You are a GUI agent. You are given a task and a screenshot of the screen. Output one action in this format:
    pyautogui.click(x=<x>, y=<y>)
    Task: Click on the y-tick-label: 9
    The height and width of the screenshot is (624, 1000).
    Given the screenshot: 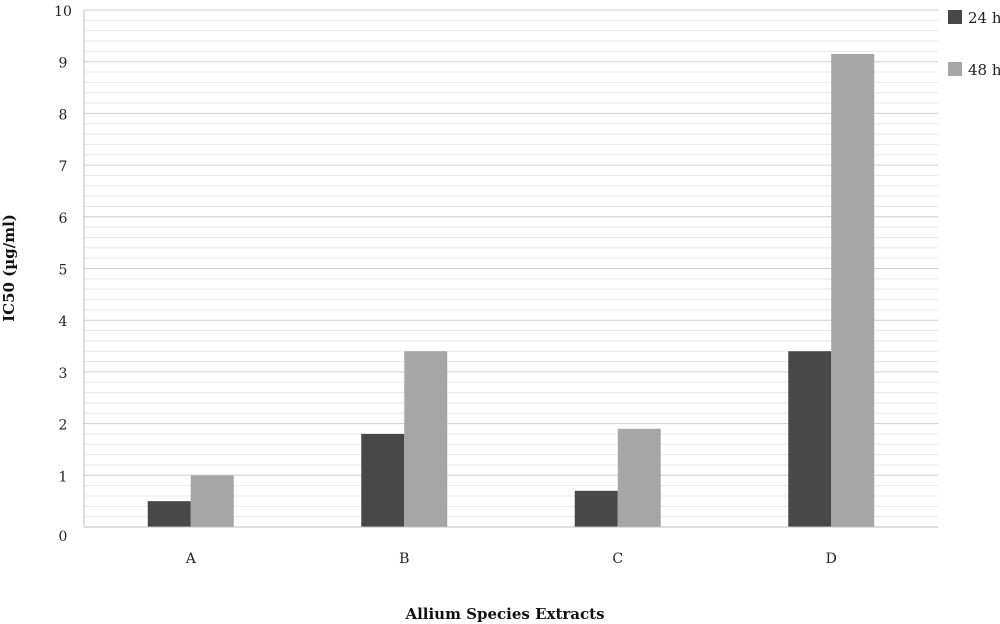 What is the action you would take?
    pyautogui.click(x=63, y=64)
    